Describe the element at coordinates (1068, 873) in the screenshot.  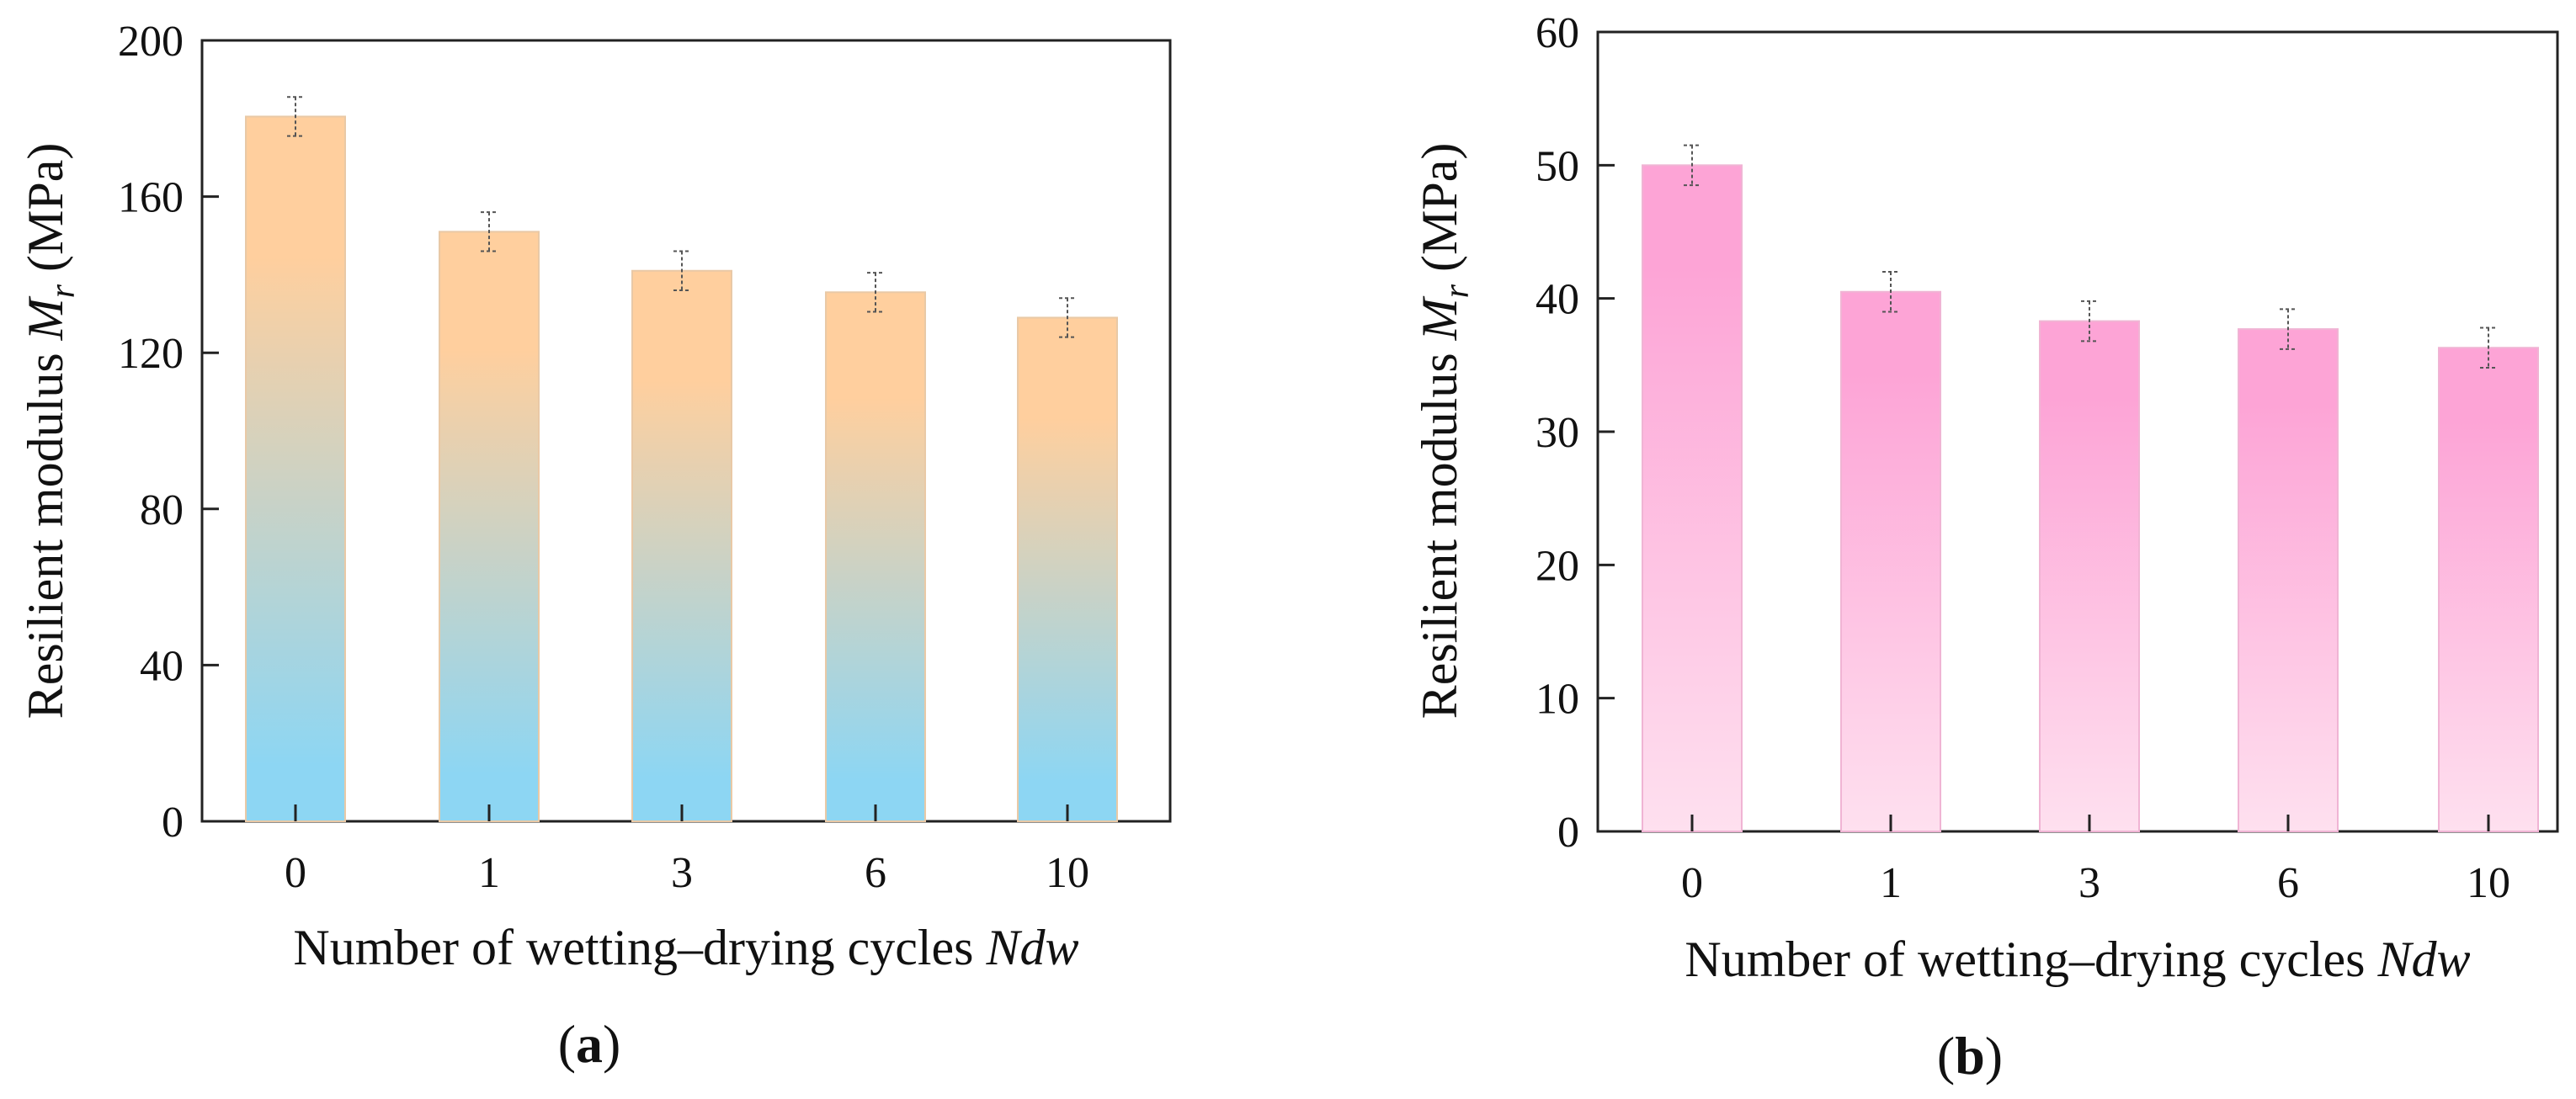
I see `x-tick-label-a-10: 10` at that location.